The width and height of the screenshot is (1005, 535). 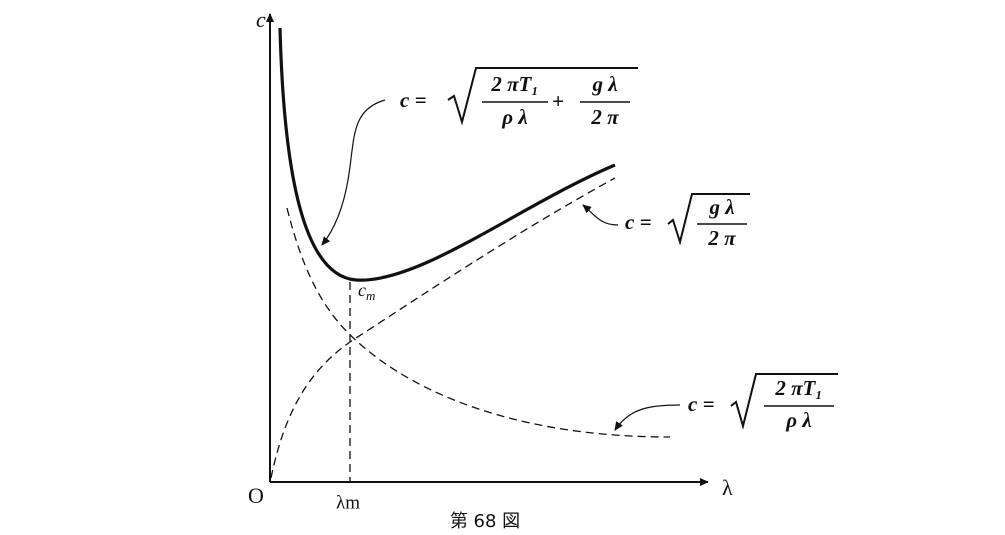 What do you see at coordinates (558, 101) in the screenshot?
I see `operator: +` at bounding box center [558, 101].